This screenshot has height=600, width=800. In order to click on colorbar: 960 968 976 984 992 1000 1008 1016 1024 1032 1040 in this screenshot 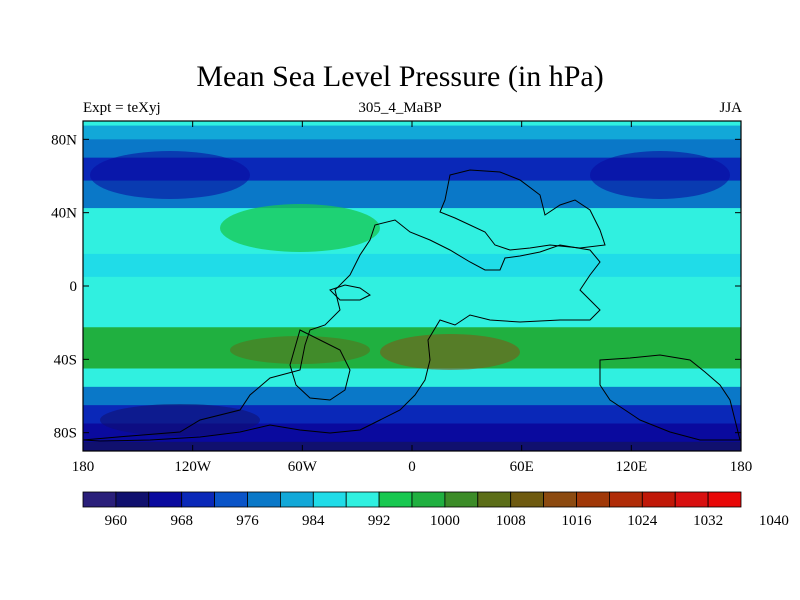, I will do `click(435, 510)`.